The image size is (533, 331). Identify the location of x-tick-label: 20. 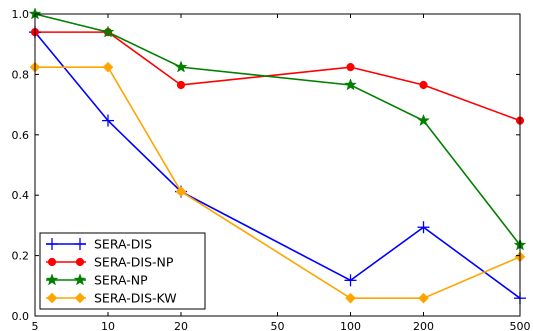
(181, 325).